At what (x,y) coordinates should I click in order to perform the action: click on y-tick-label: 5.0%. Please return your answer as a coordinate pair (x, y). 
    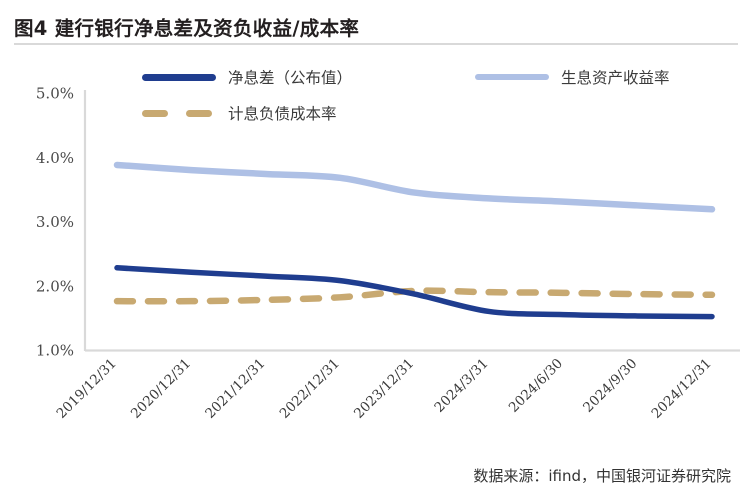
    Looking at the image, I should click on (55, 94).